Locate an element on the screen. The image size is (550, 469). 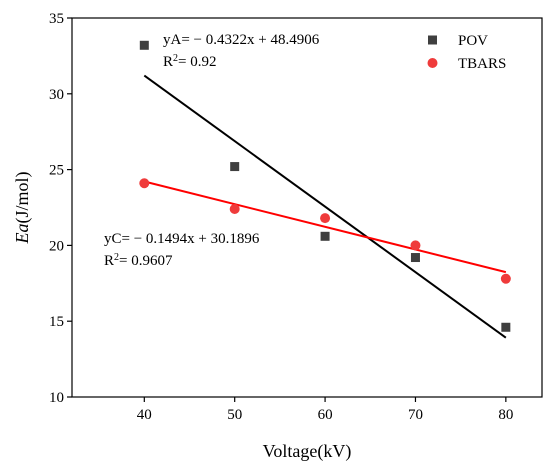
y-axis-title-unit: (J/mol) is located at coordinates (22, 197).